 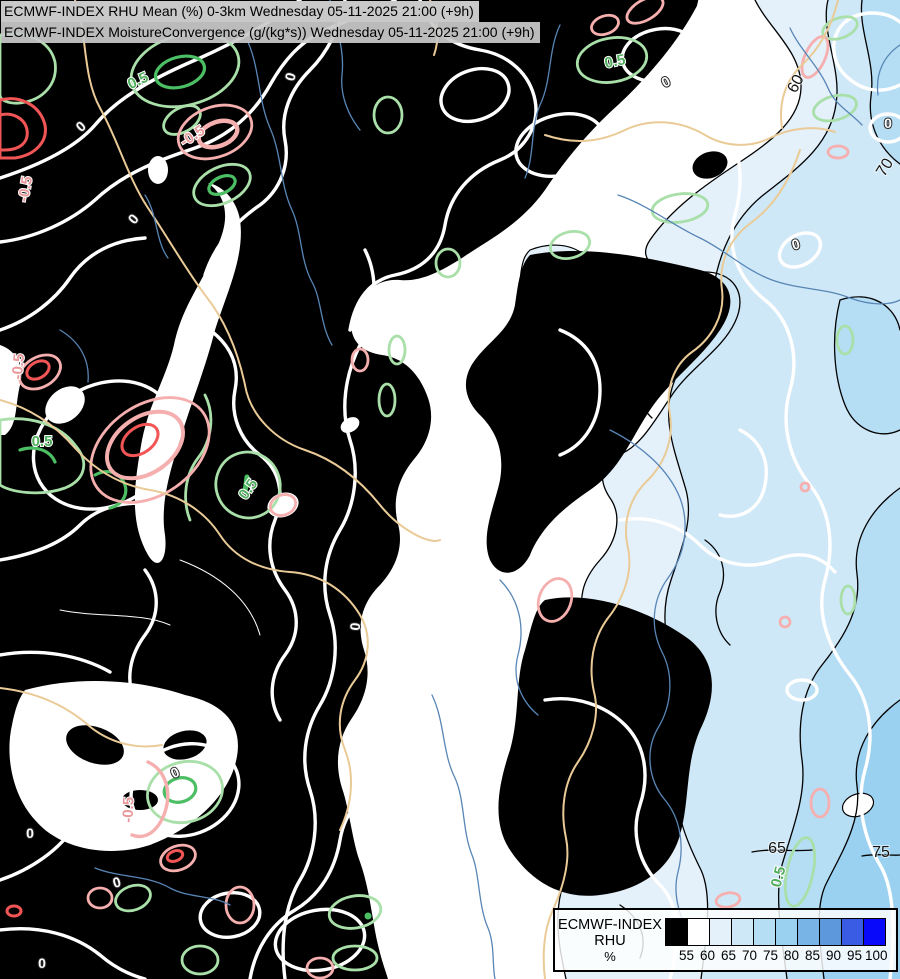 I want to click on rhu-contour-label: 65, so click(x=777, y=848).